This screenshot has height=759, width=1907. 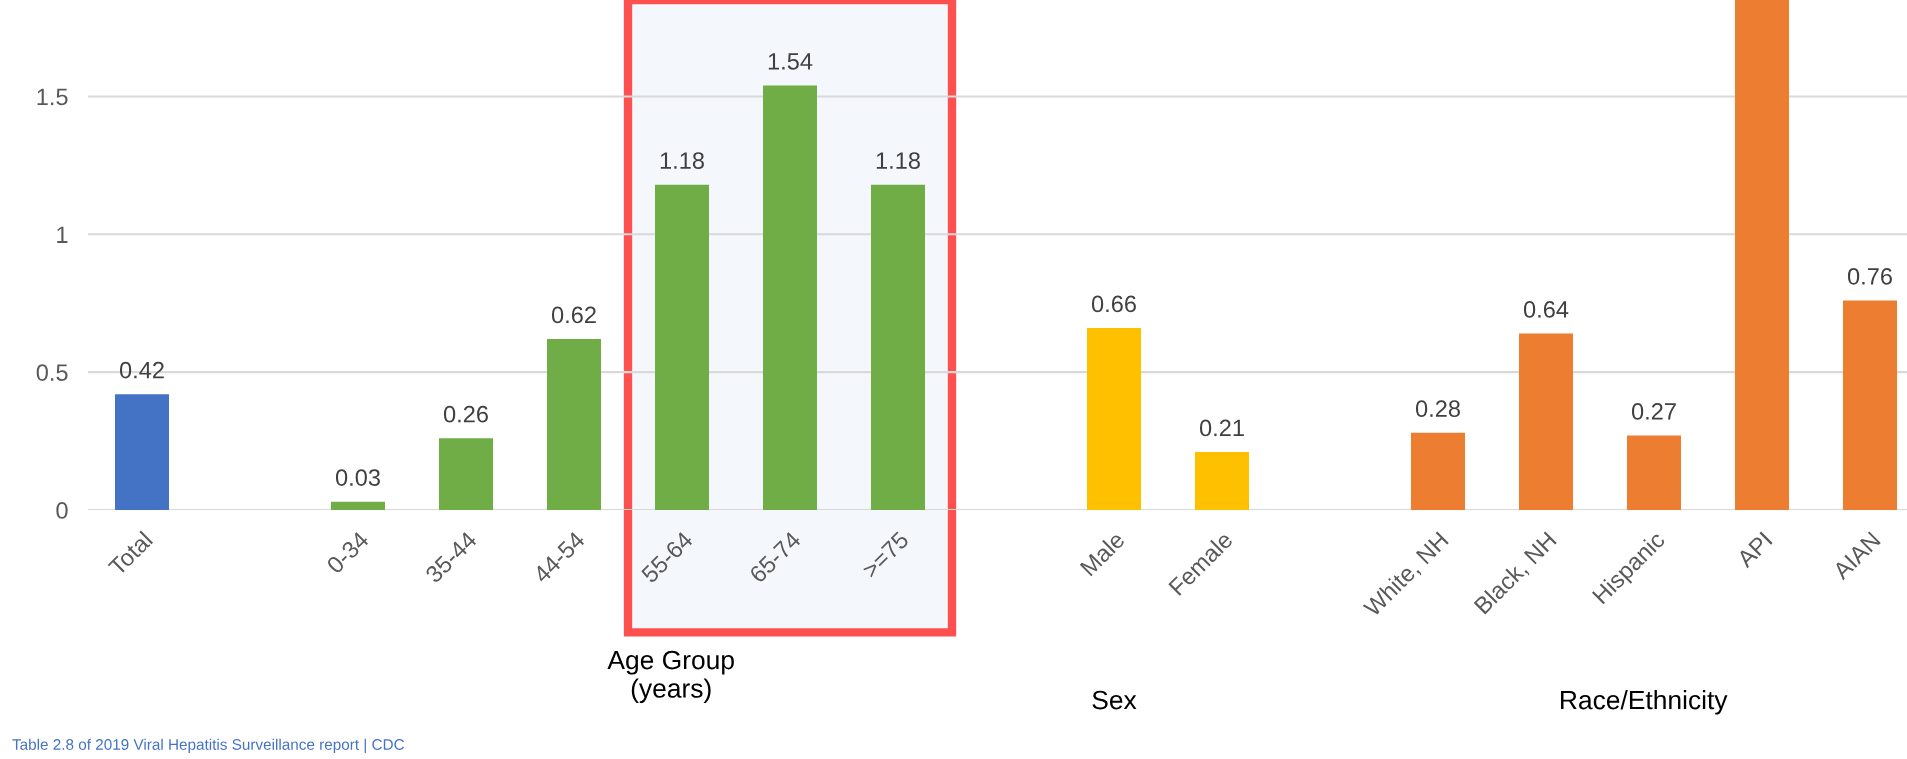 What do you see at coordinates (1113, 304) in the screenshot?
I see `data-label: 0.66` at bounding box center [1113, 304].